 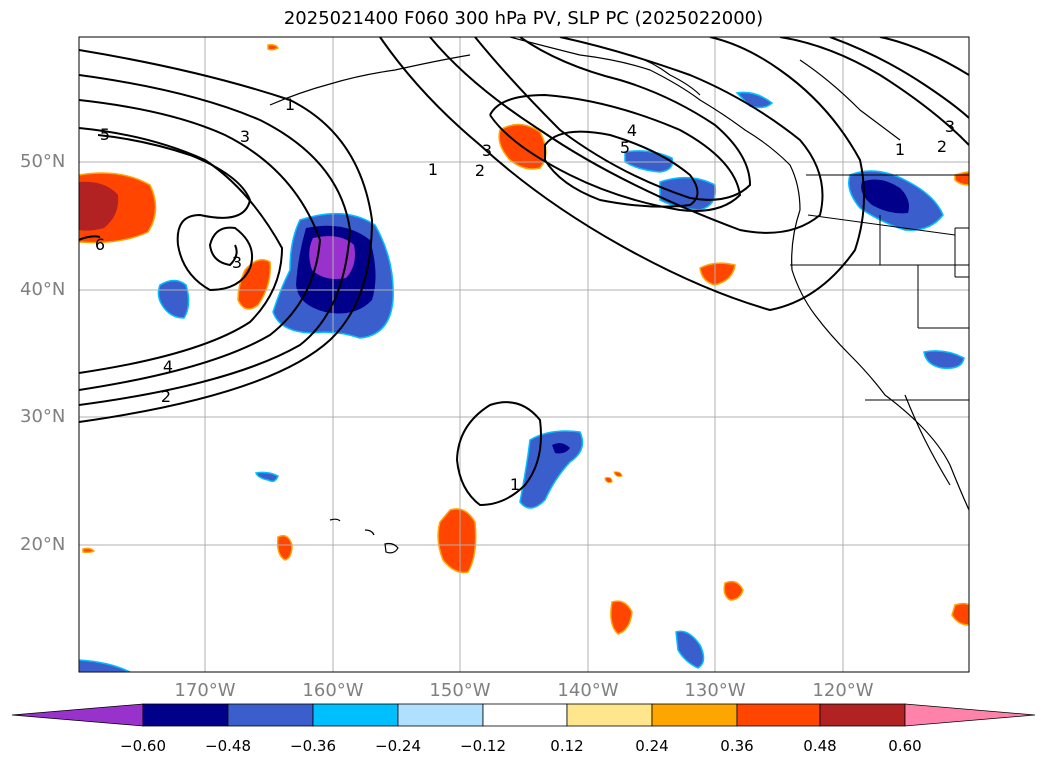 What do you see at coordinates (460, 690) in the screenshot?
I see `longitude-label: 150°W` at bounding box center [460, 690].